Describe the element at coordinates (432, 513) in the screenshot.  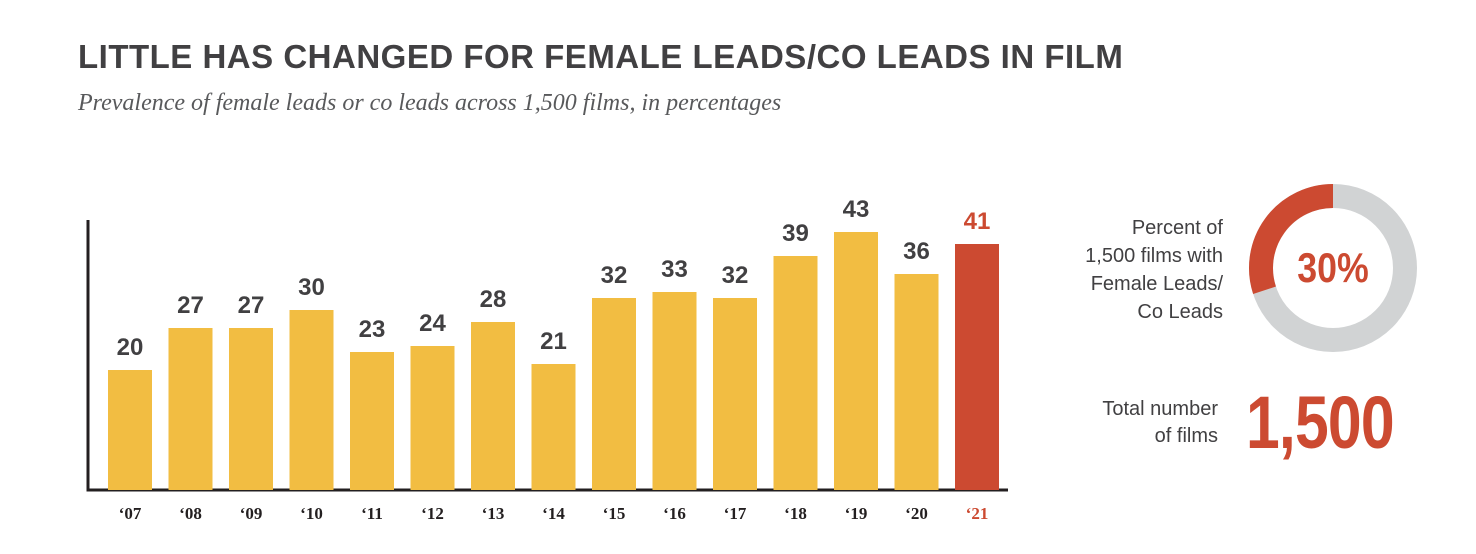
I see `x-tick-label: ‘12` at that location.